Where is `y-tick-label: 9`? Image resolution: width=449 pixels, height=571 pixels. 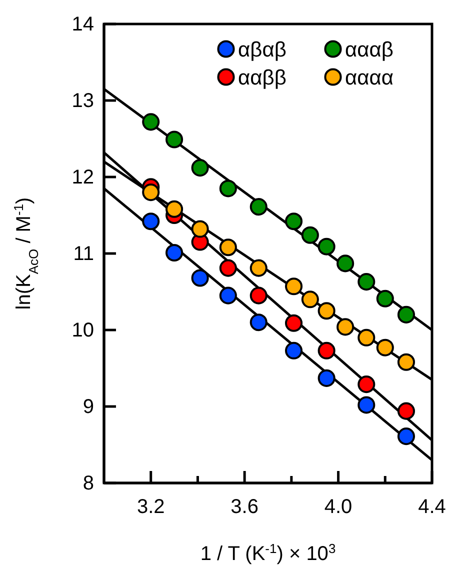 y-tick-label: 9 is located at coordinates (88, 407).